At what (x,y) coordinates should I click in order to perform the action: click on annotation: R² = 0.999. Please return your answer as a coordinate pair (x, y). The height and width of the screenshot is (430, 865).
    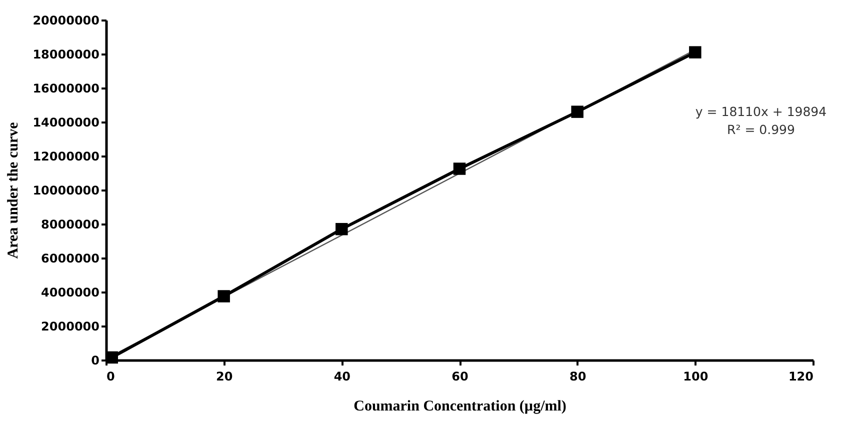
    Looking at the image, I should click on (761, 129).